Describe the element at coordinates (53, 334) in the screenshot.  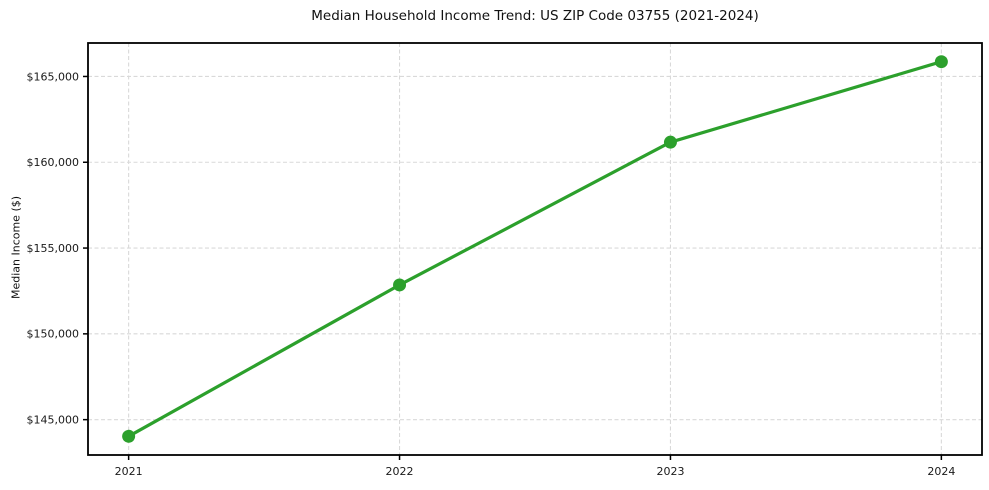
I see `y-tick-label: $150,000` at that location.